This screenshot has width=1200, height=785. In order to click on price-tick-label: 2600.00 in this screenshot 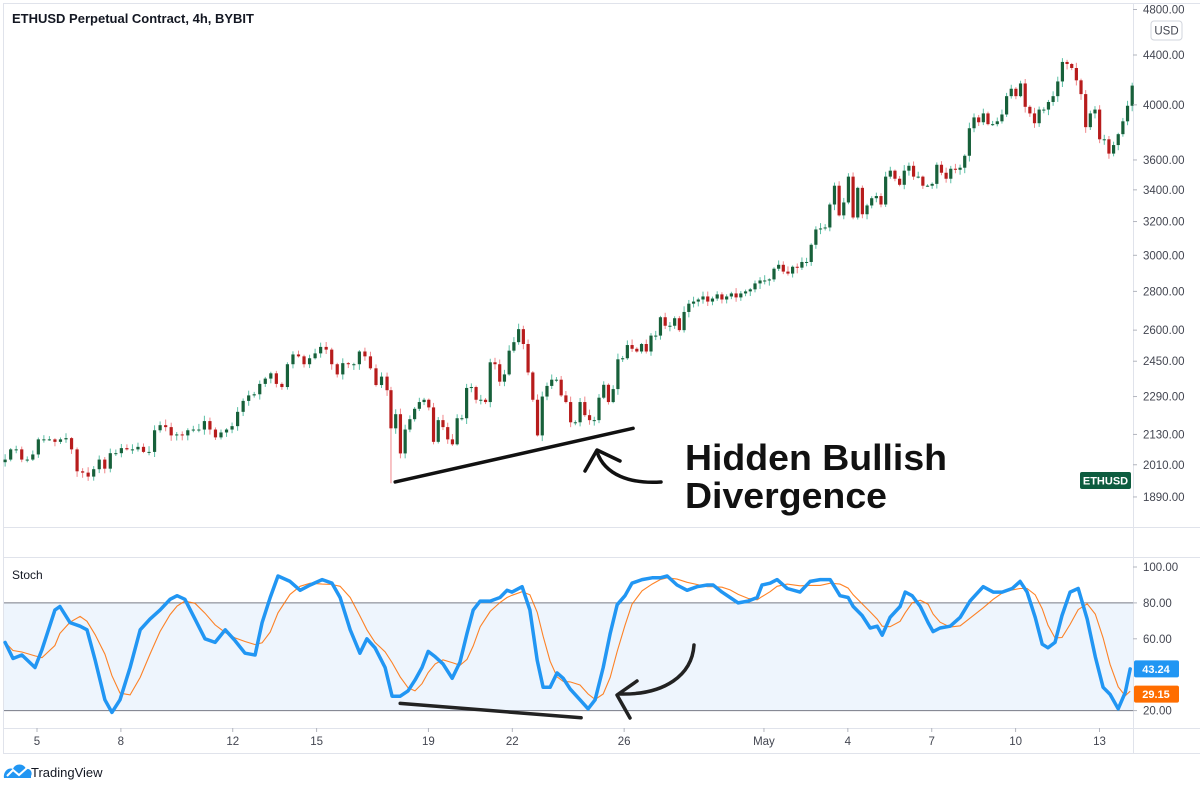, I will do `click(1164, 331)`.